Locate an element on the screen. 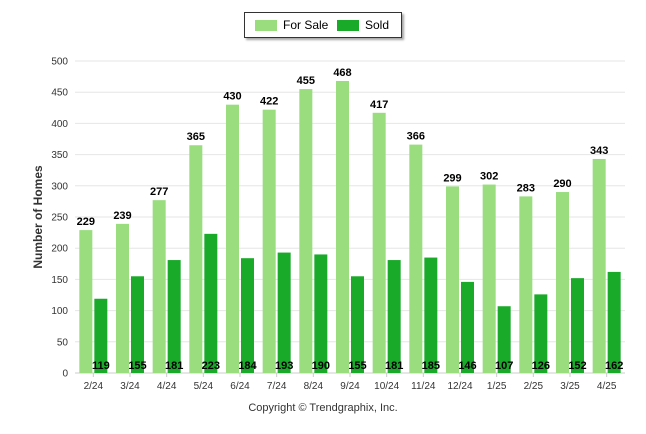  copyright-text: Copyright © Trendgraphix, Inc. is located at coordinates (323, 408).